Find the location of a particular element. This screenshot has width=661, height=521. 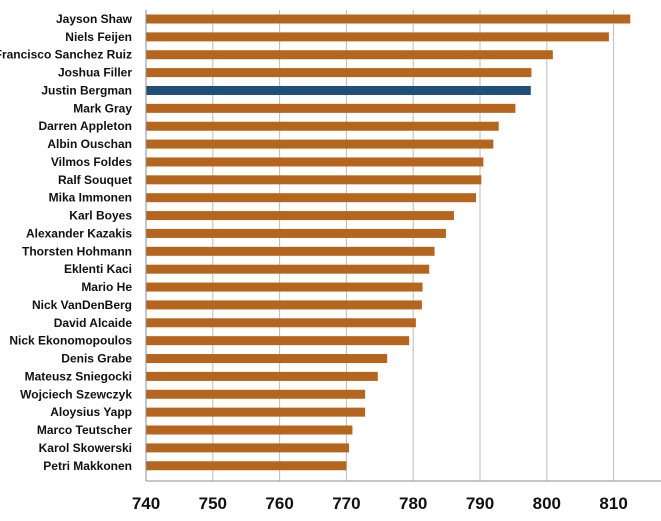

category-label: Justin Bergman is located at coordinates (86, 90).